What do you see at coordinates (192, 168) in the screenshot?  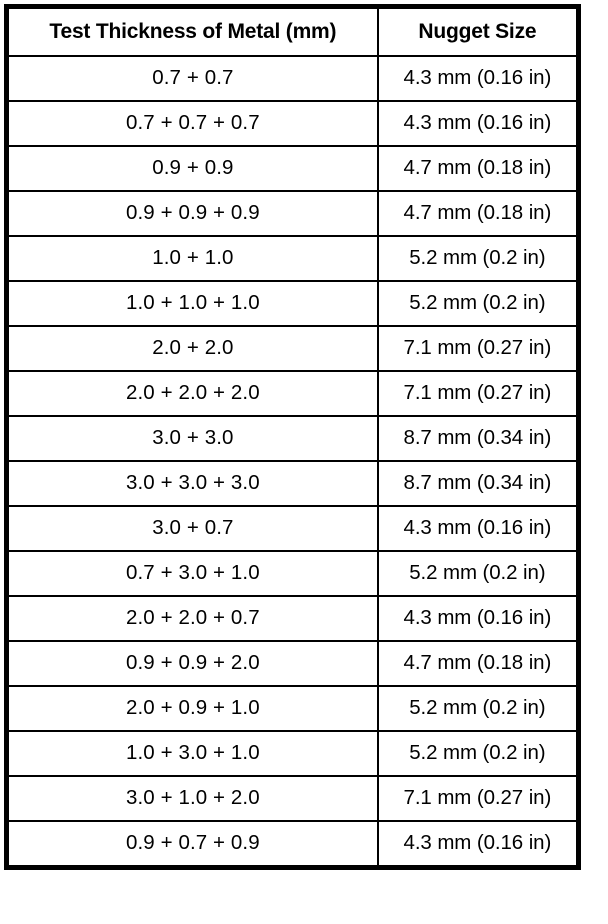 I see `cell-thickness: 0.9 + 0.9` at bounding box center [192, 168].